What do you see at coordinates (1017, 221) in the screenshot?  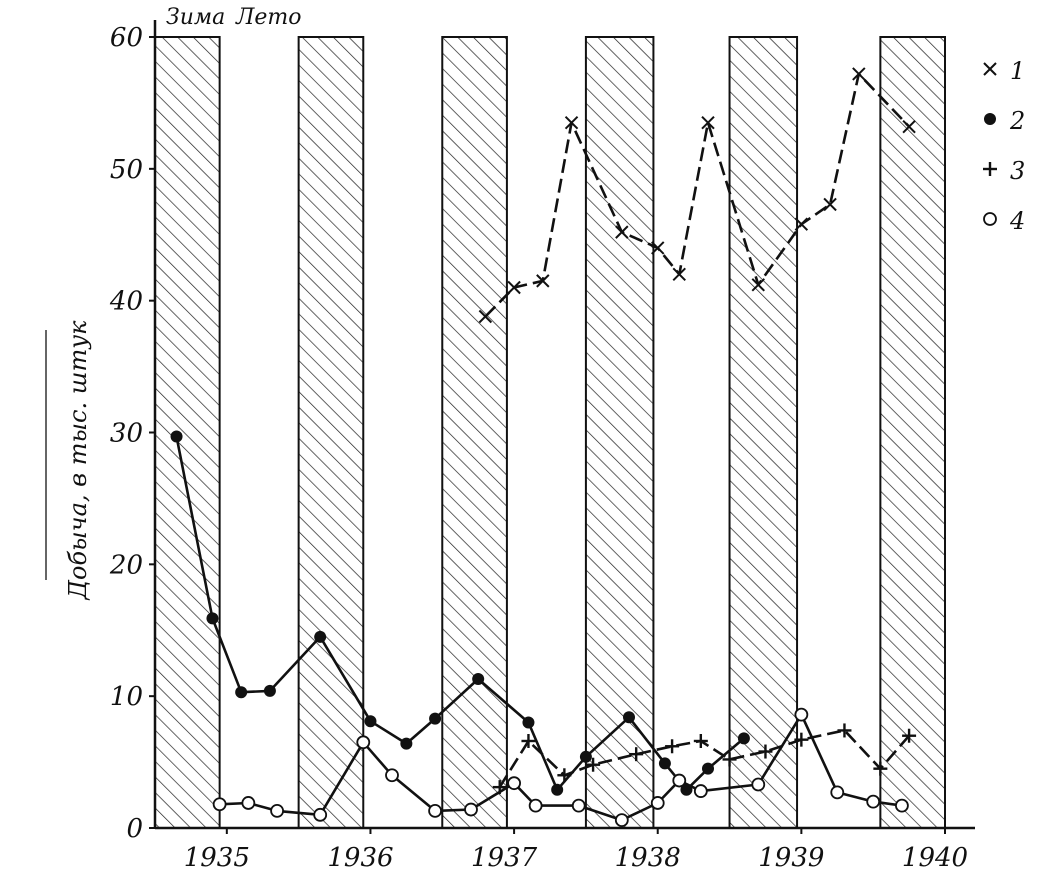 I see `legend-label-4: 4` at bounding box center [1017, 221].